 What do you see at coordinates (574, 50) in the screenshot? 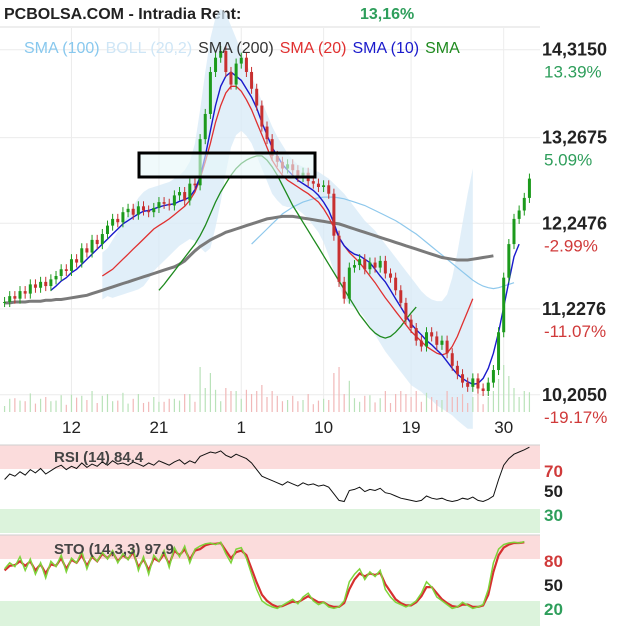
I see `price-tick-label: 14,3150` at bounding box center [574, 50].